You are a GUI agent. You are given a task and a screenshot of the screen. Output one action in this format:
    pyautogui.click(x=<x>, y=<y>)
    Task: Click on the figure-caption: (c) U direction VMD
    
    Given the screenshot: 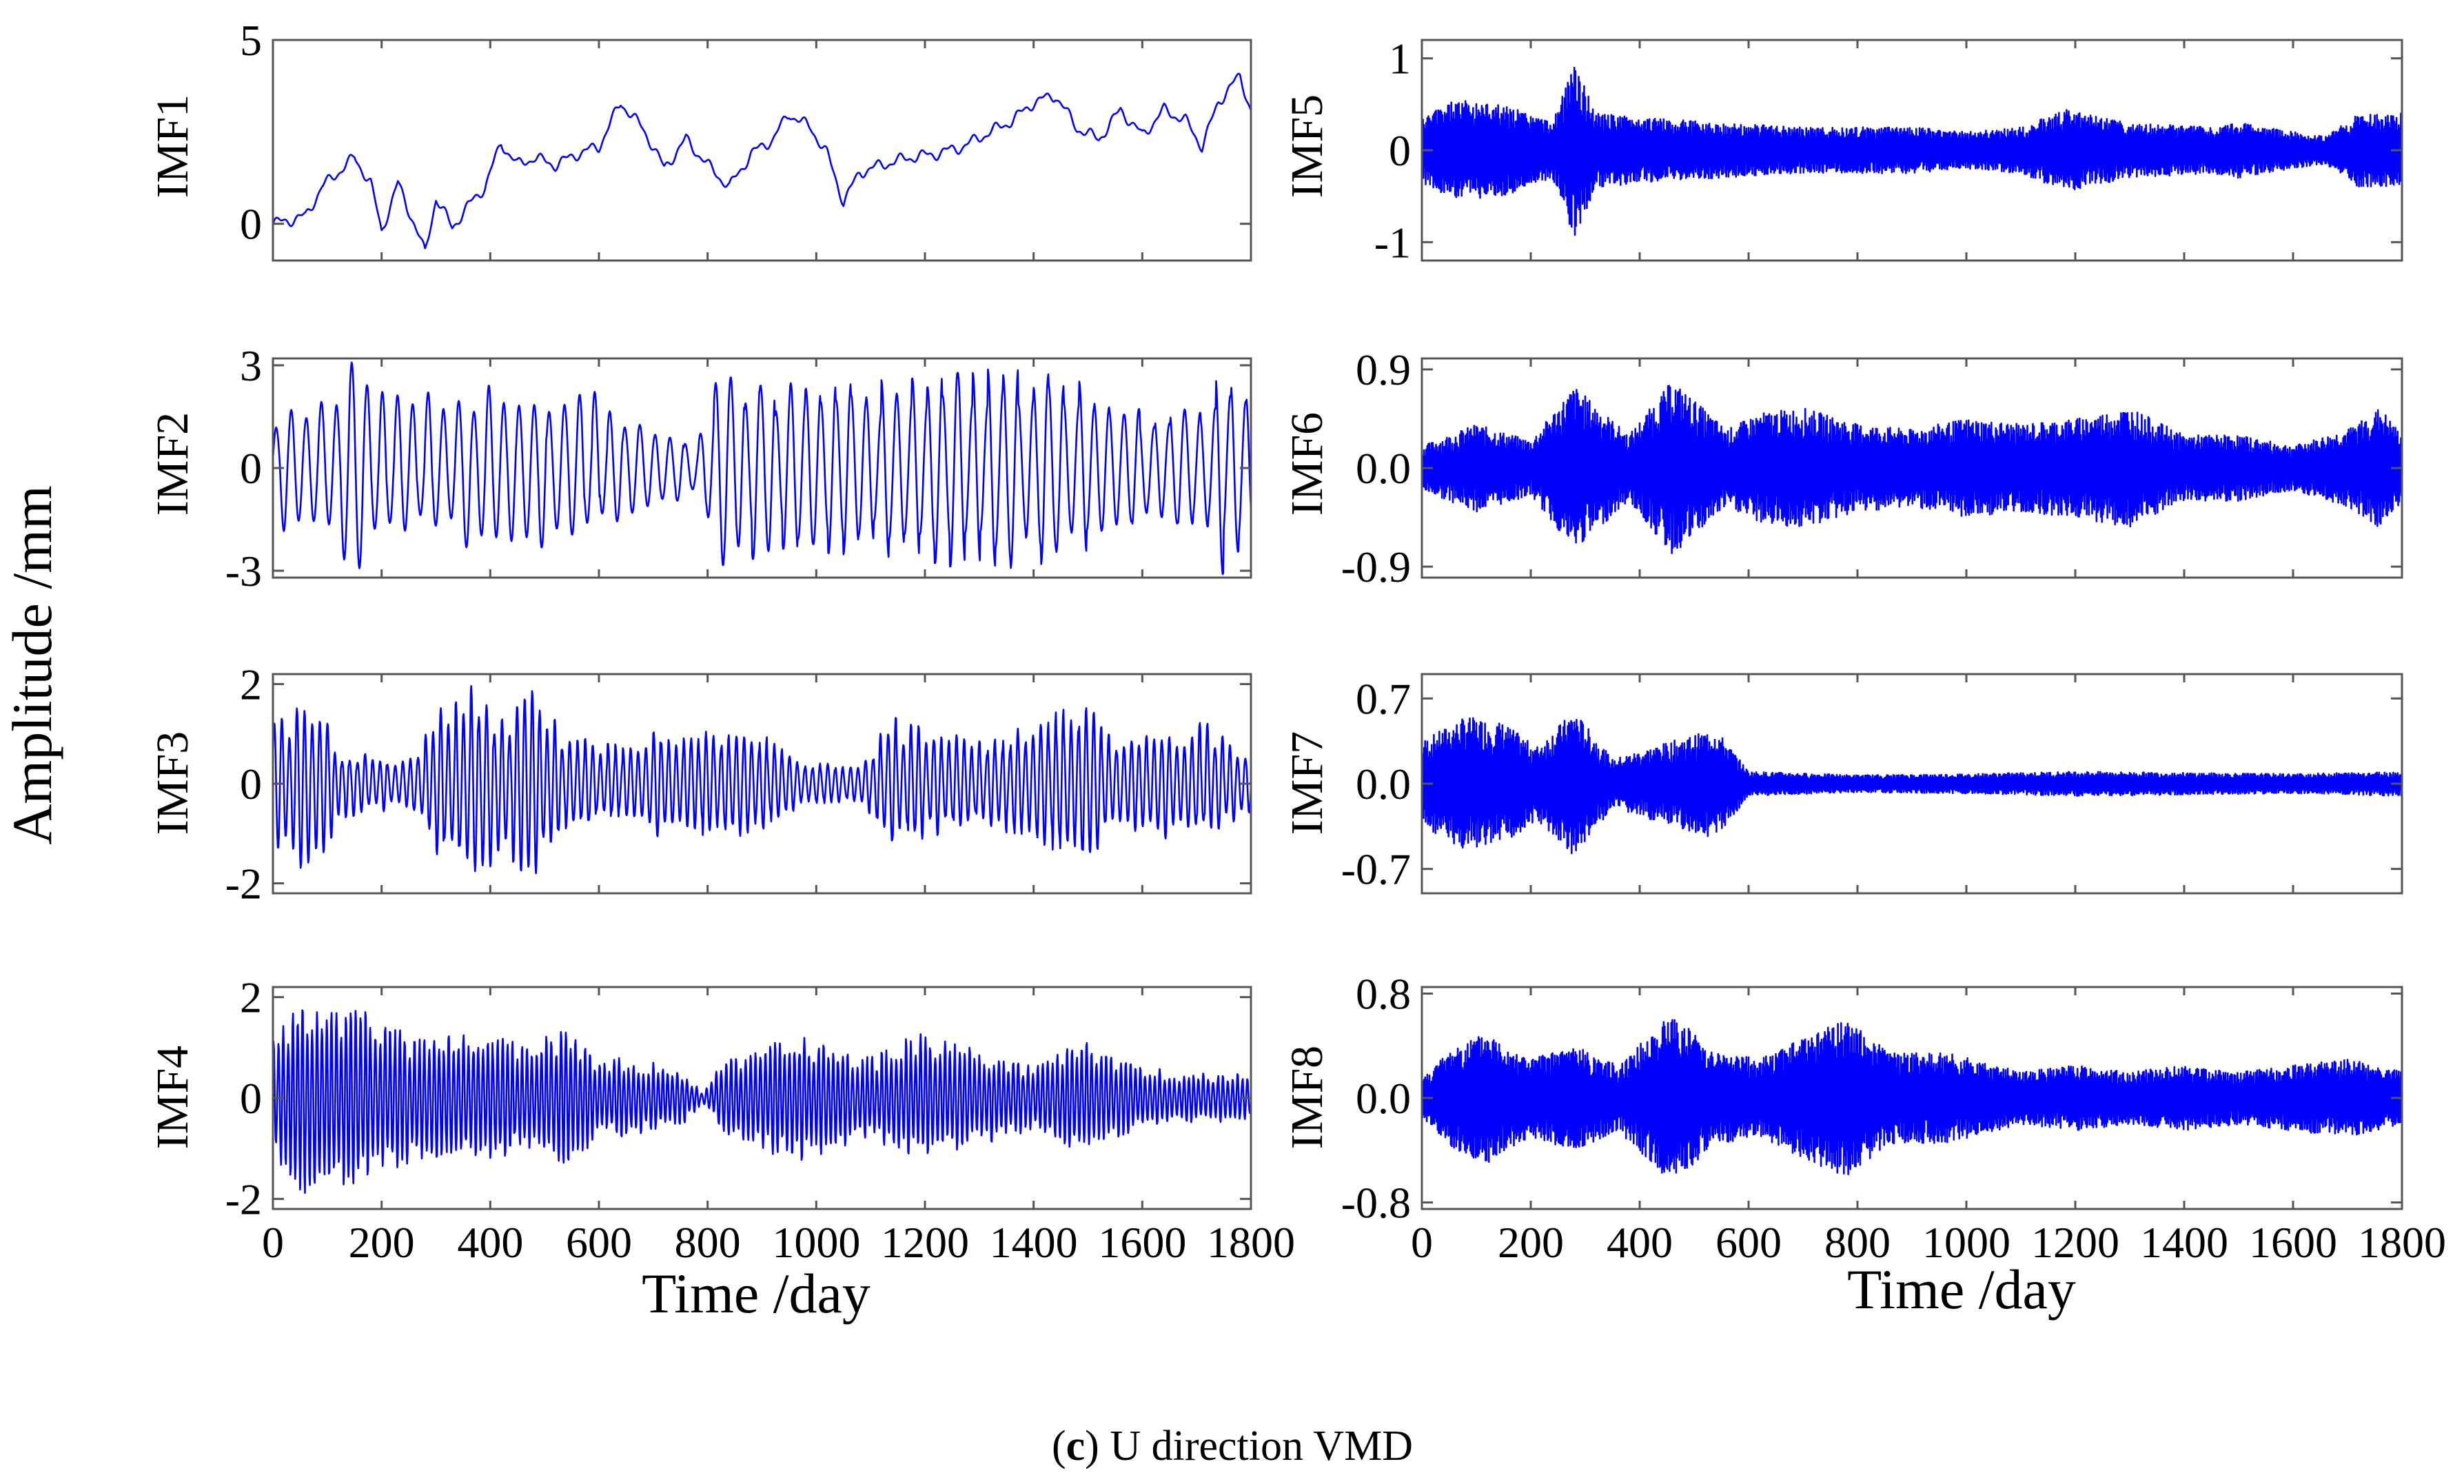 What is the action you would take?
    pyautogui.click(x=1232, y=1446)
    